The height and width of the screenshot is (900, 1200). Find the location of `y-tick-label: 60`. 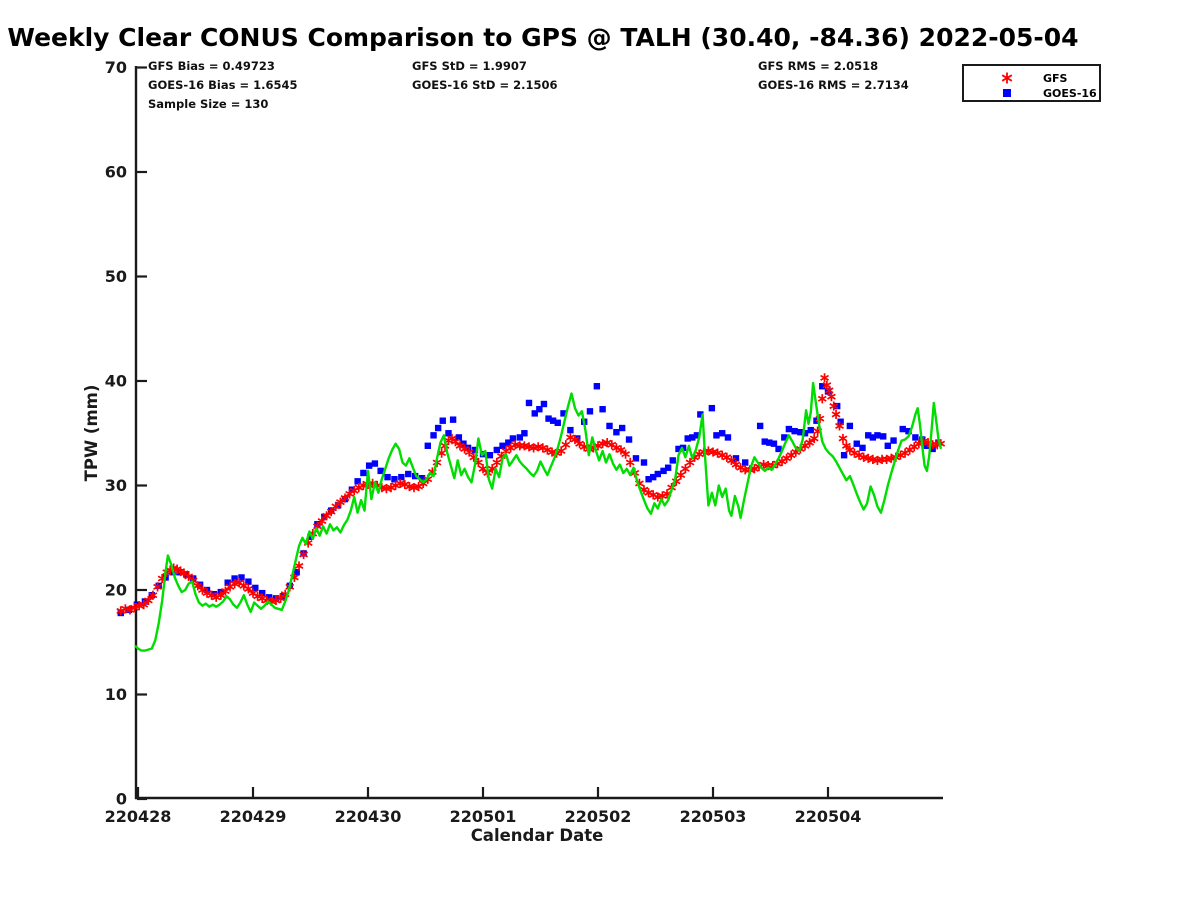

y-tick-label: 60 is located at coordinates (116, 172).